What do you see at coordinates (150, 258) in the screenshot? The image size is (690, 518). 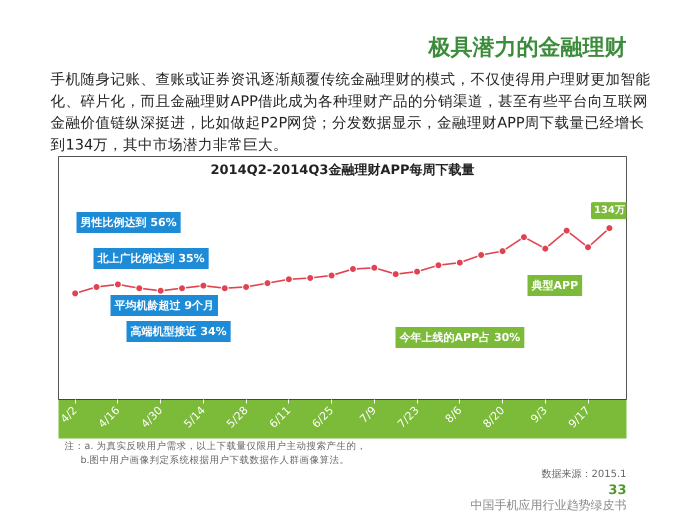 I see `annotation: 北上广比例达到 35%` at bounding box center [150, 258].